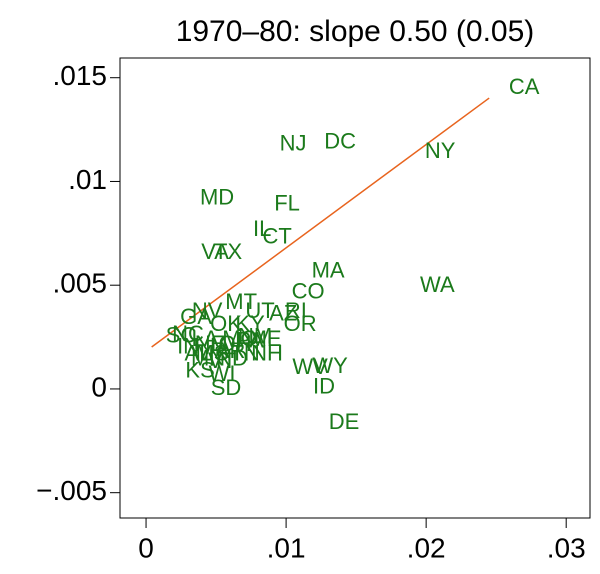 This screenshot has height=574, width=600. Describe the element at coordinates (276, 236) in the screenshot. I see `point-label: CT` at that location.